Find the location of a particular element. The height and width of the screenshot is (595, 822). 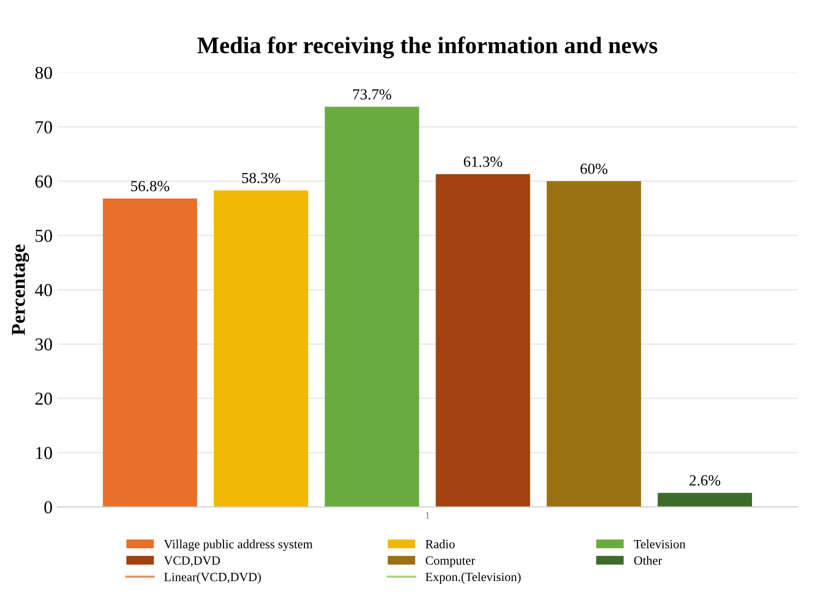

data-label: 56.8% is located at coordinates (150, 186).